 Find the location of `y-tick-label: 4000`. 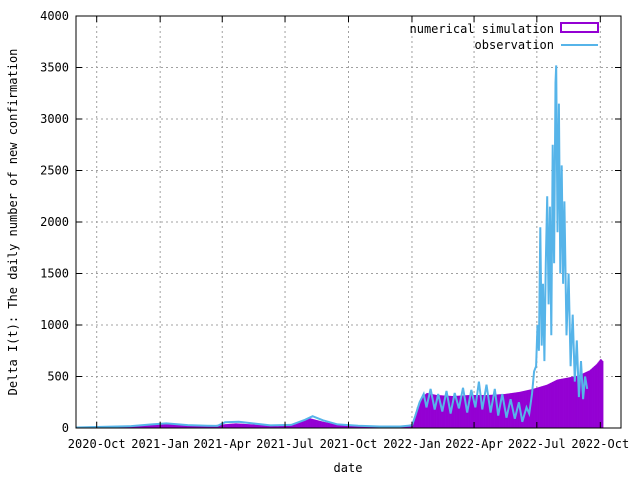

y-tick-label: 4000 is located at coordinates (54, 16).